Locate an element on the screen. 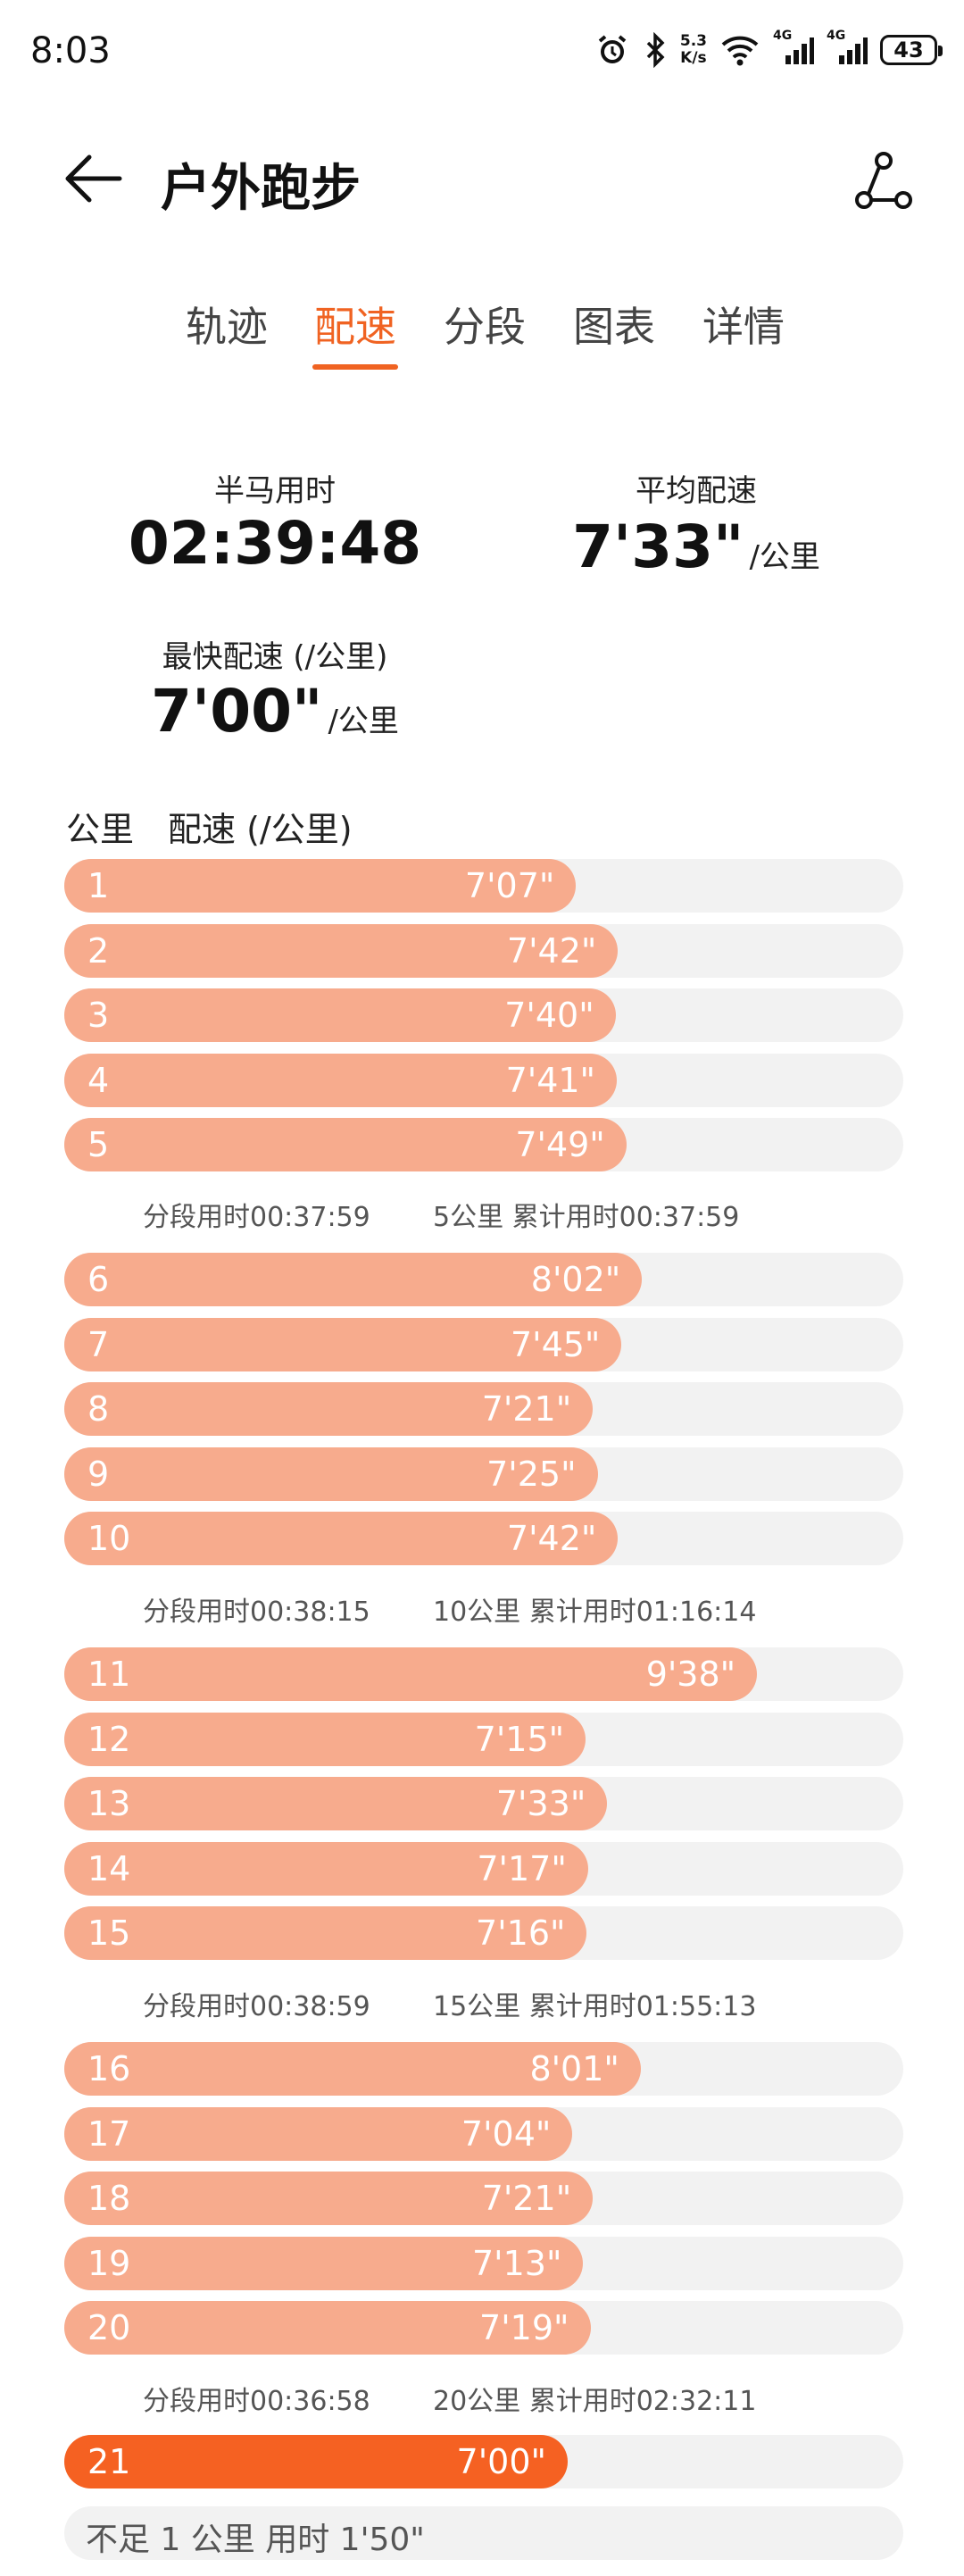 The height and width of the screenshot is (2576, 964). segment-summary: 分段用时00:38:59 15公里 累计用时01:55:13 is located at coordinates (482, 2006).